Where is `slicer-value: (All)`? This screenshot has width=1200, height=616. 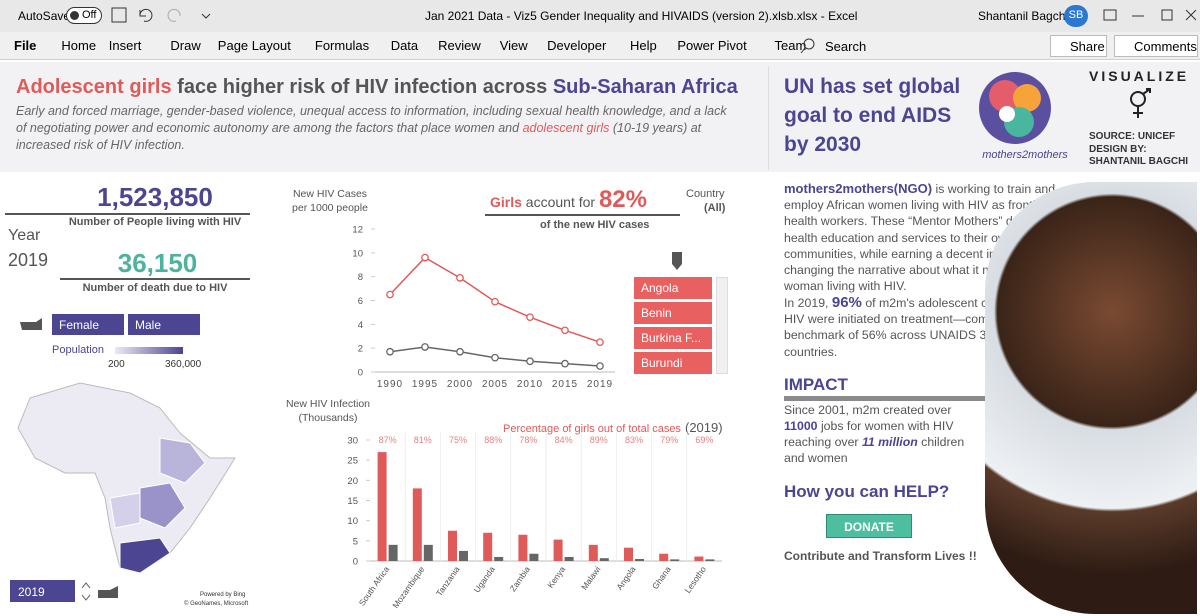 slicer-value: (All) is located at coordinates (715, 208).